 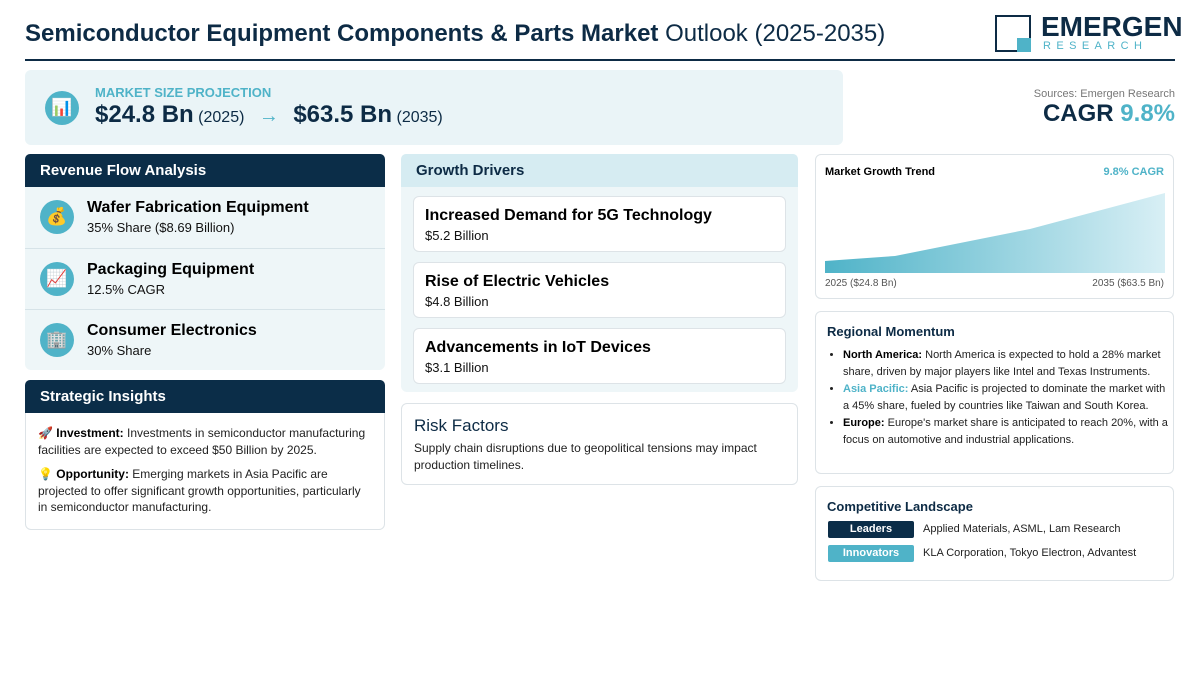 I want to click on end-year: (2035), so click(x=419, y=117).